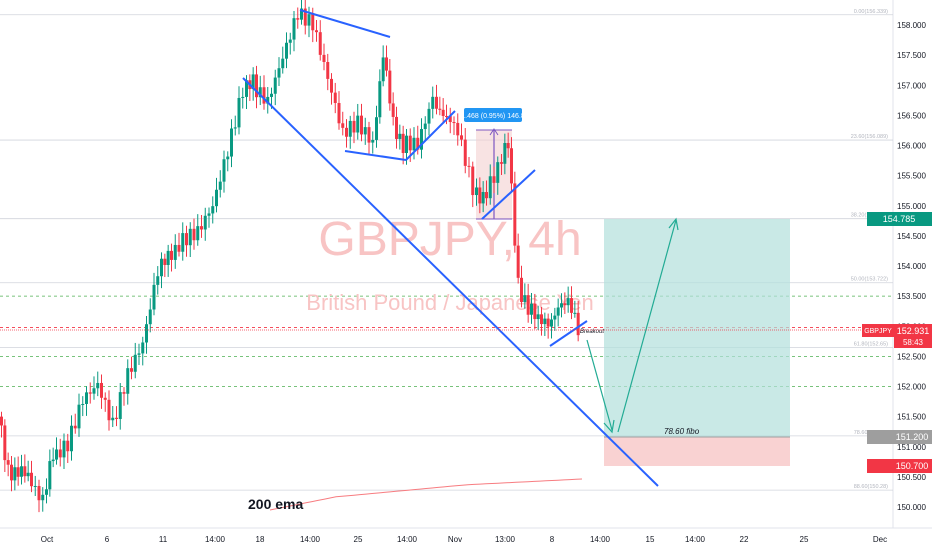 The width and height of the screenshot is (932, 555). What do you see at coordinates (107, 539) in the screenshot?
I see `time-tick: 6` at bounding box center [107, 539].